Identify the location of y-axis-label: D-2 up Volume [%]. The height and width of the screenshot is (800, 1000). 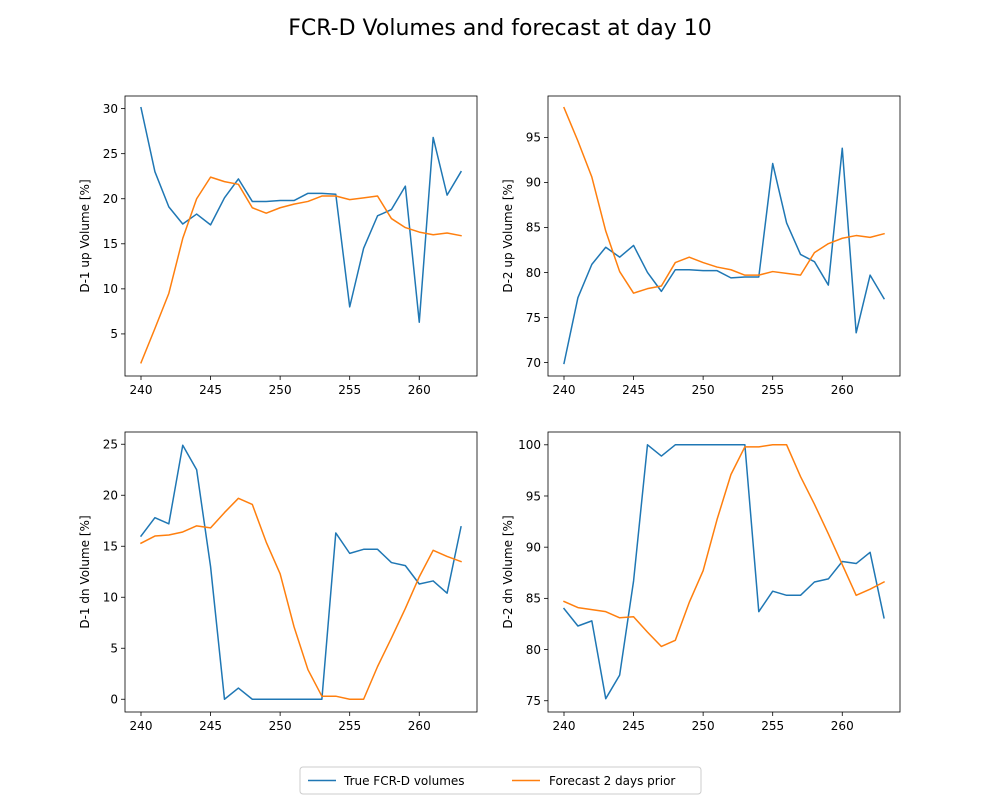
(508, 235).